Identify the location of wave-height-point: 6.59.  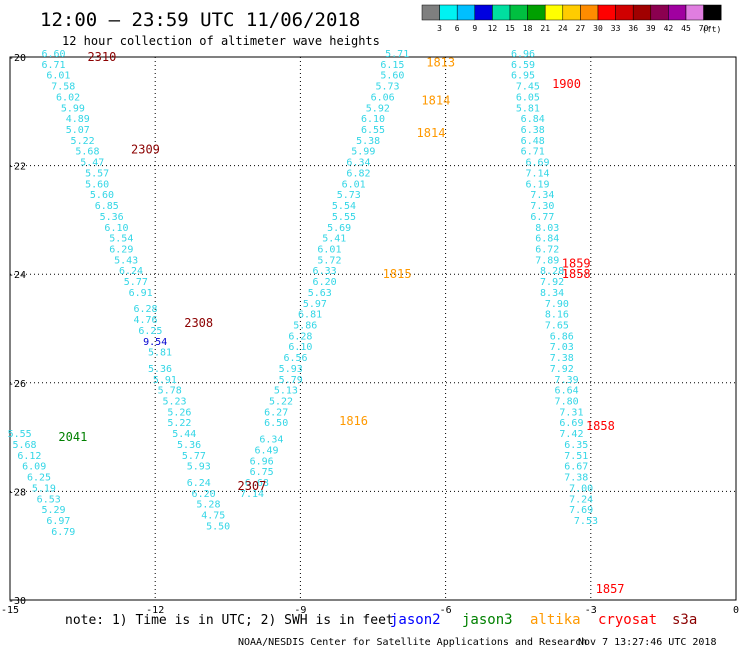
(523, 65).